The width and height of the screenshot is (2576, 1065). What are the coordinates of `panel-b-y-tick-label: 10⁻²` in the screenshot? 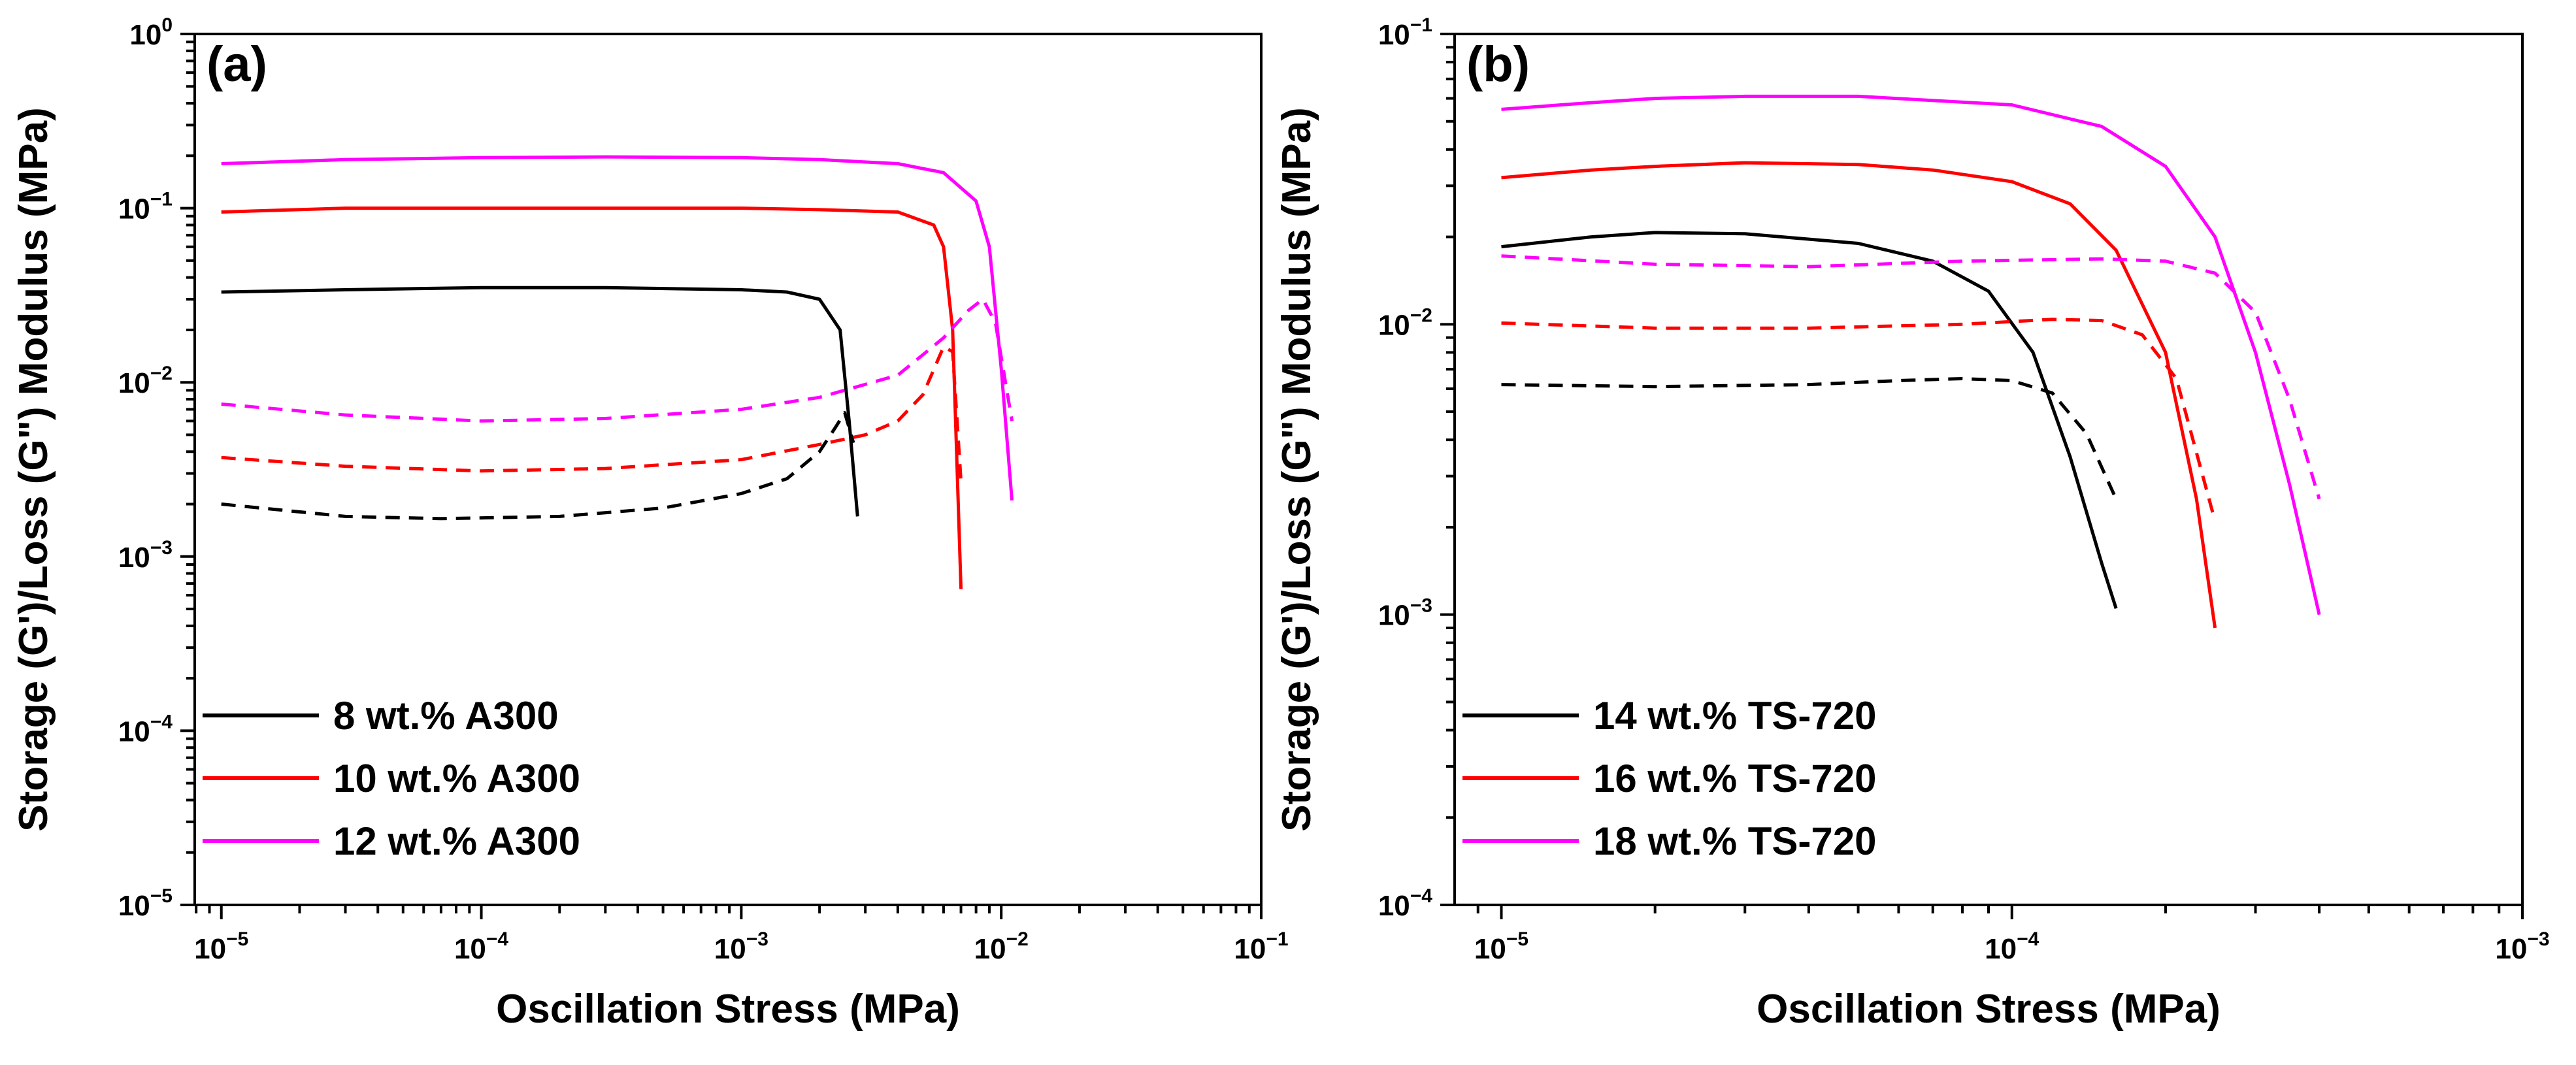 It's located at (1405, 322).